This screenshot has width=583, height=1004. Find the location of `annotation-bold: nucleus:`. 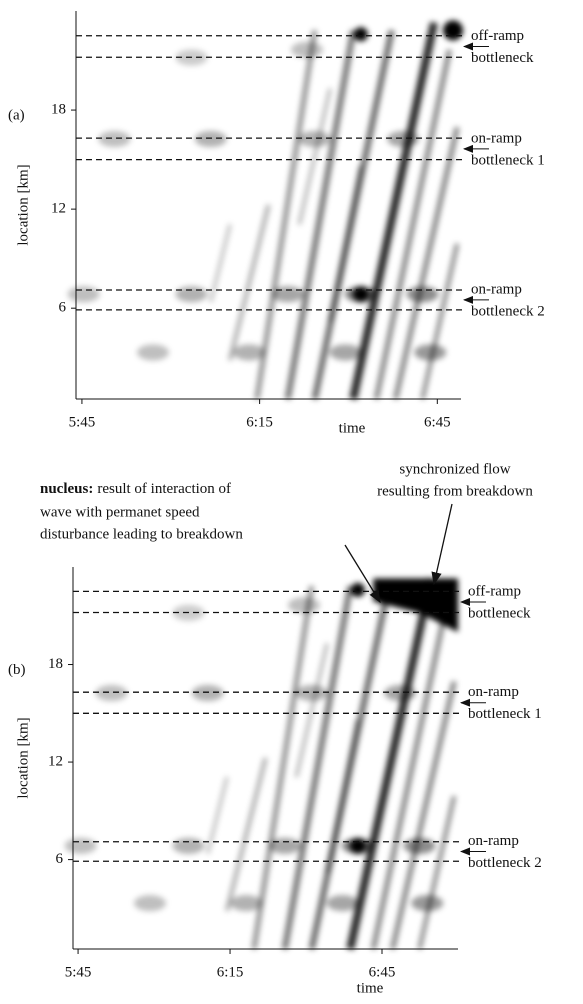

annotation-bold: nucleus: is located at coordinates (66, 489).